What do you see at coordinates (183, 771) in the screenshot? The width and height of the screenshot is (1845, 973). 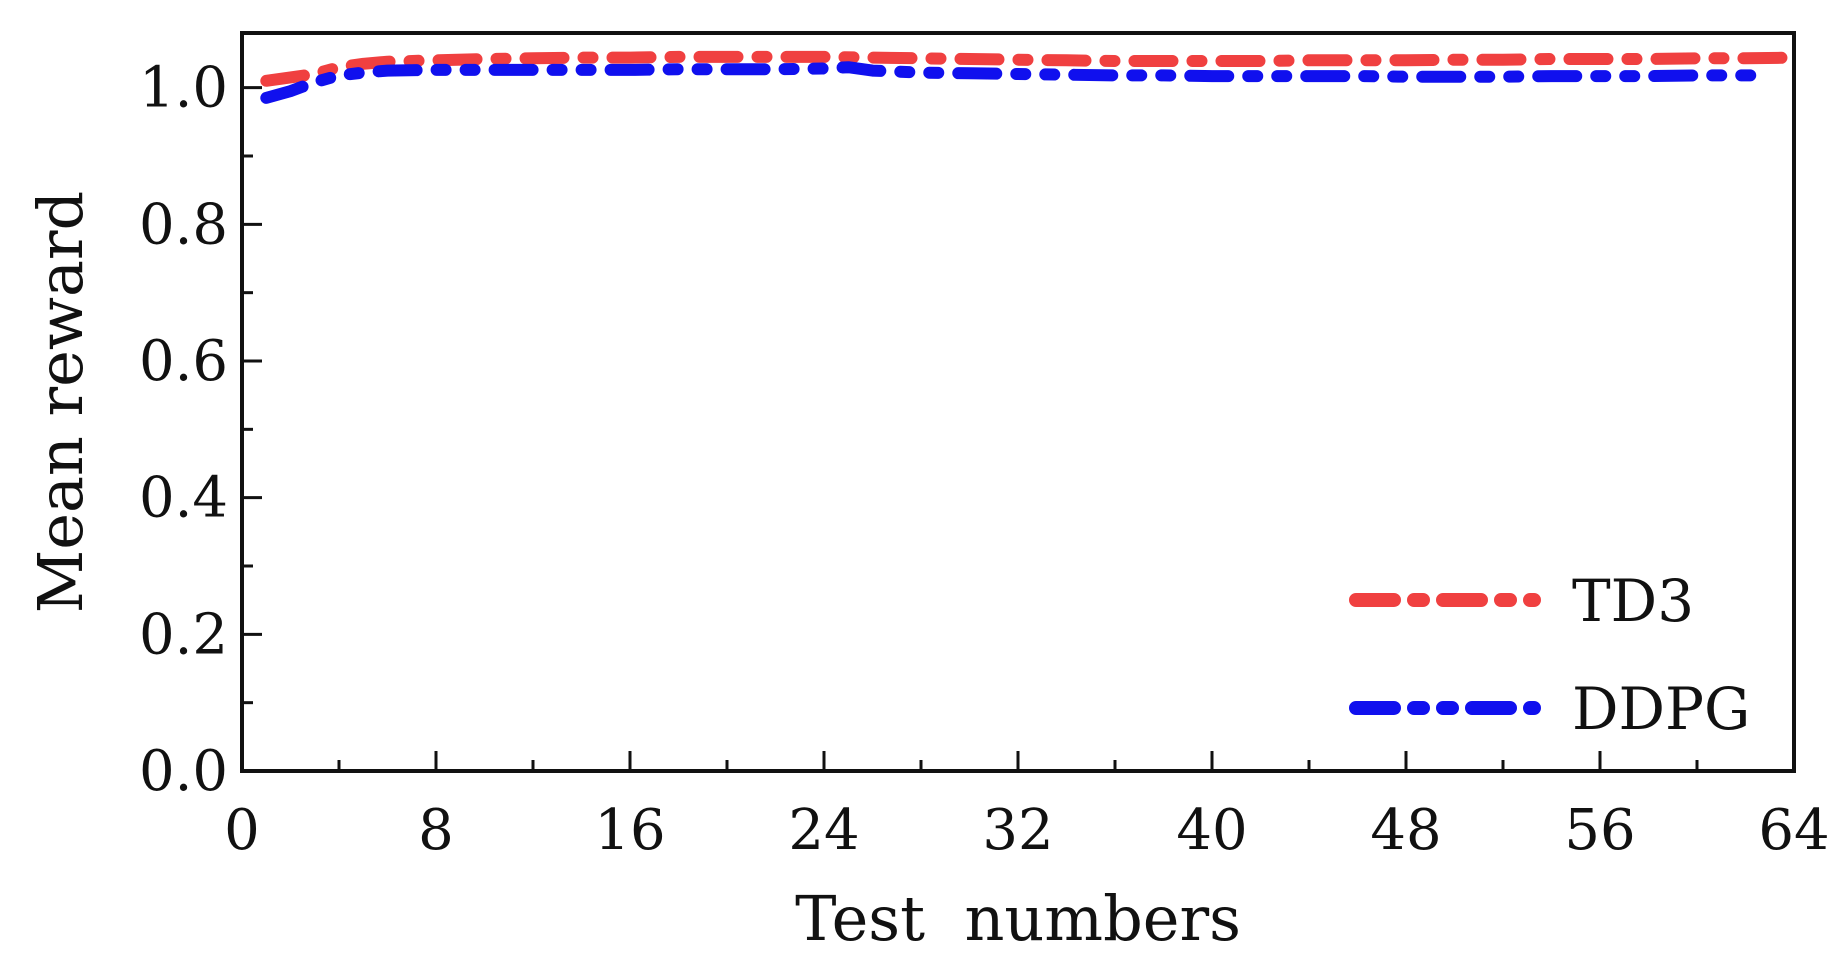 I see `y-tick-label: 0.0` at bounding box center [183, 771].